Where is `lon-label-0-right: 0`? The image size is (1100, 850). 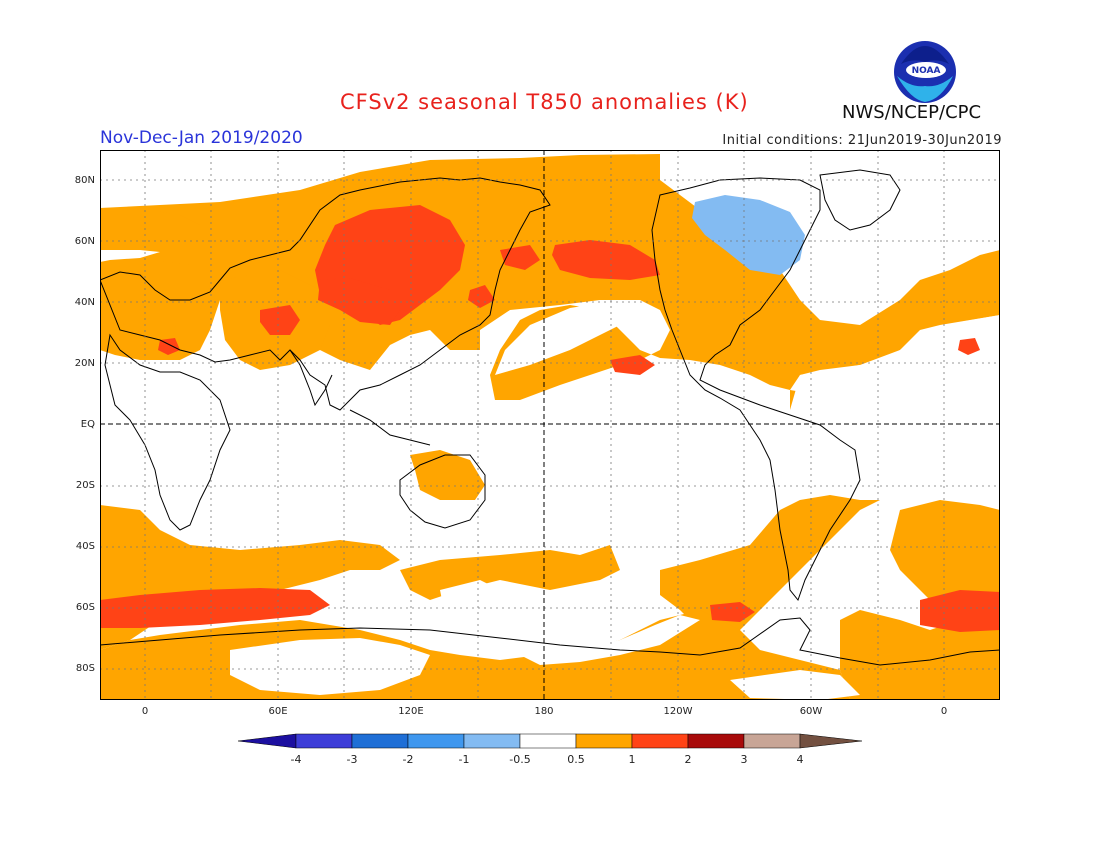
lon-label-0-right: 0 is located at coordinates (944, 711).